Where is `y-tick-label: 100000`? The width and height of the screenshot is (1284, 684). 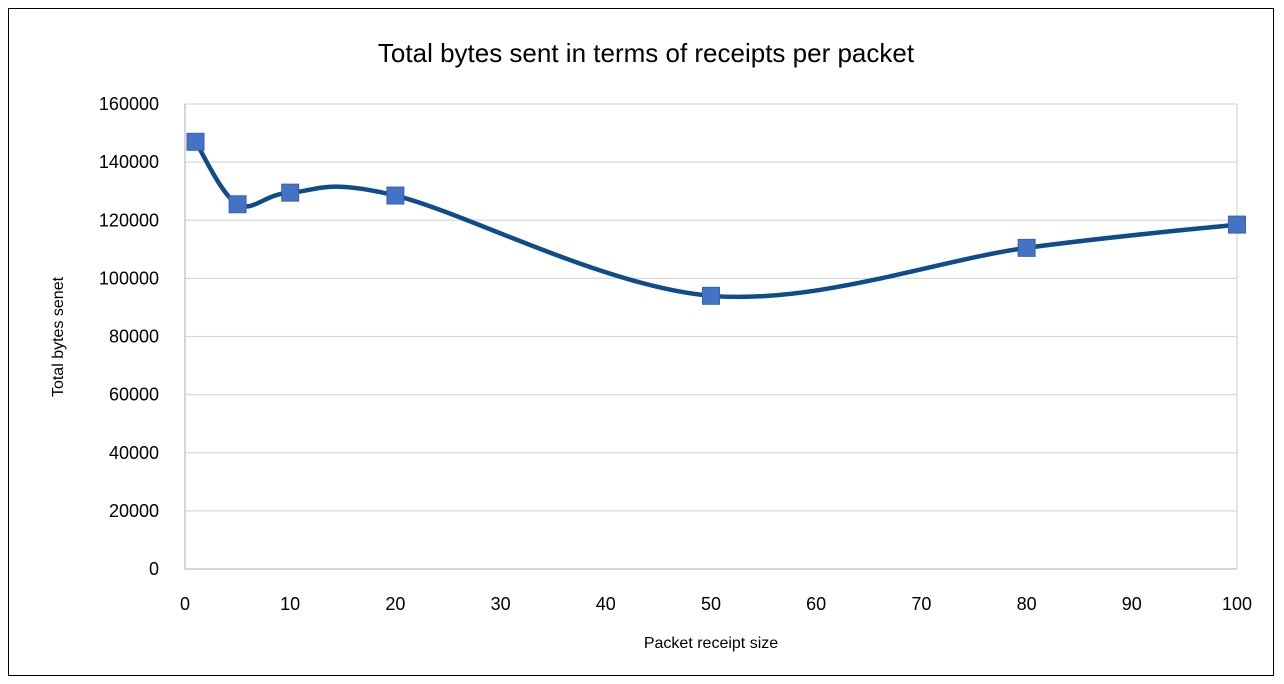
y-tick-label: 100000 is located at coordinates (129, 278).